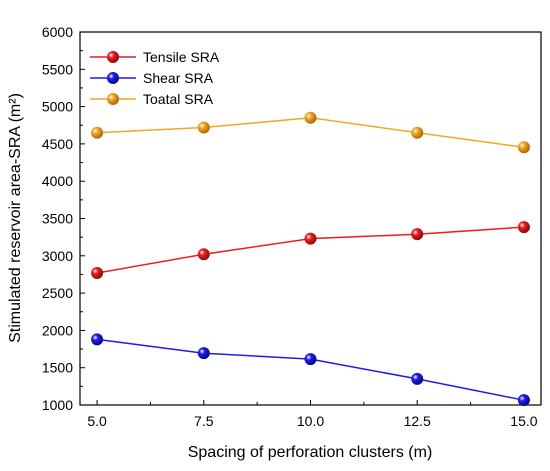 The width and height of the screenshot is (550, 471). I want to click on y-tick-label: 6000, so click(57, 32).